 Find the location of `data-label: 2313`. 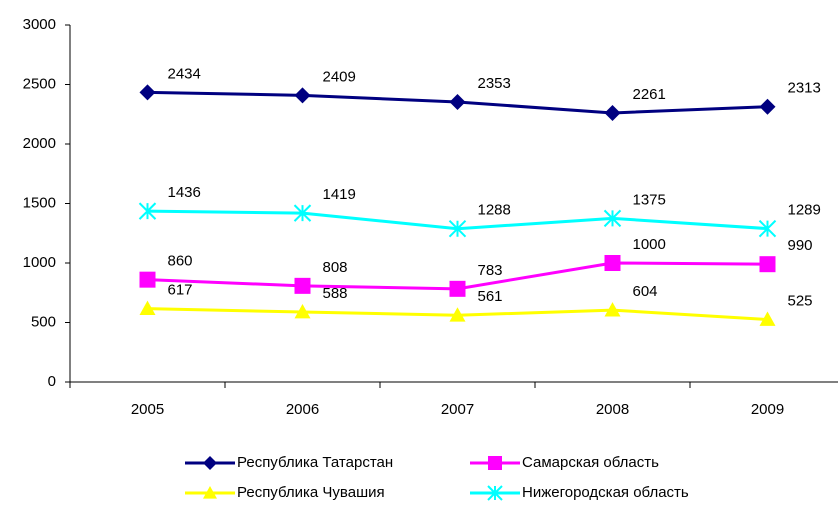

data-label: 2313 is located at coordinates (804, 88).